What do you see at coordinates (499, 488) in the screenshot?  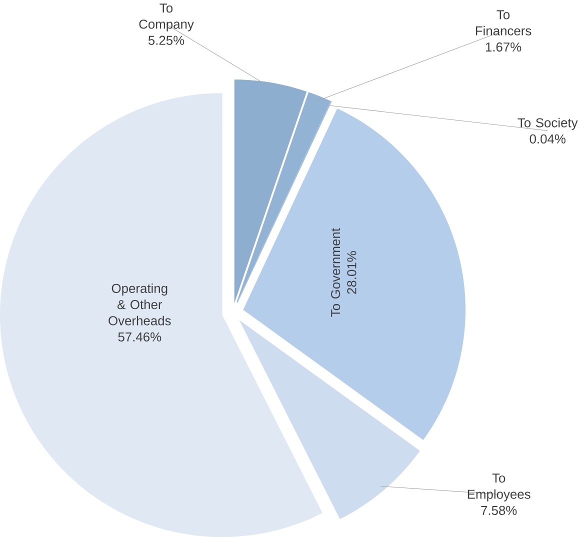 I see `slice-label: To Employees` at bounding box center [499, 488].